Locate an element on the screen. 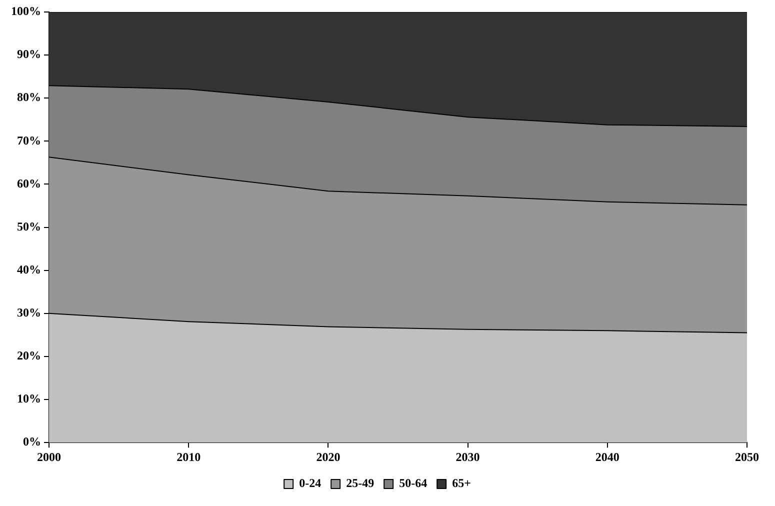  y-tick-label: 20% is located at coordinates (29, 355).